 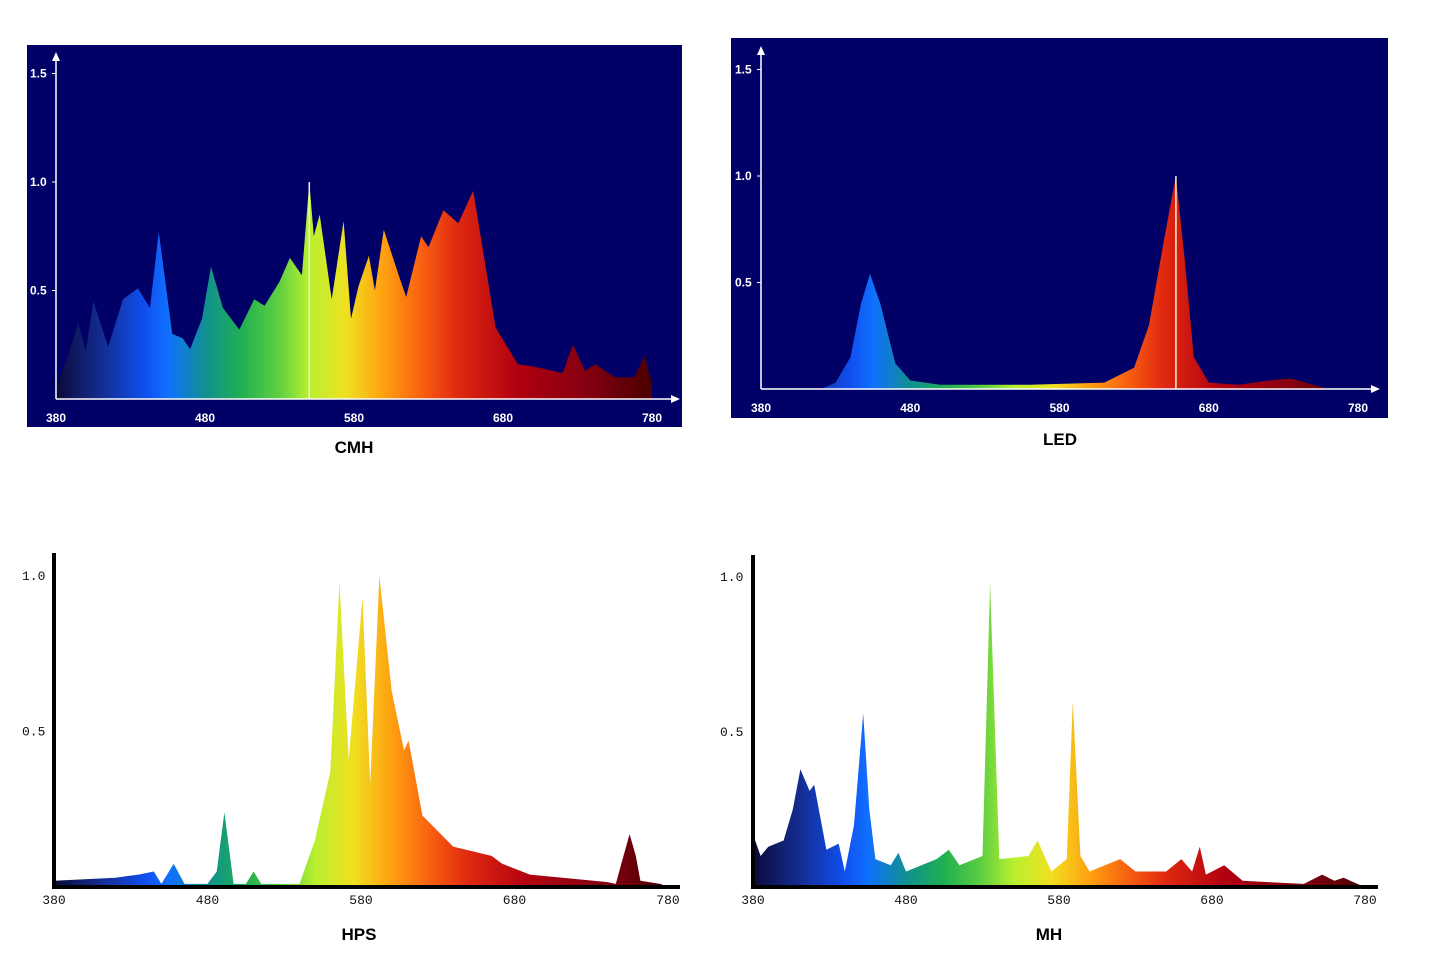 What do you see at coordinates (354, 447) in the screenshot?
I see `chart-title: CMH` at bounding box center [354, 447].